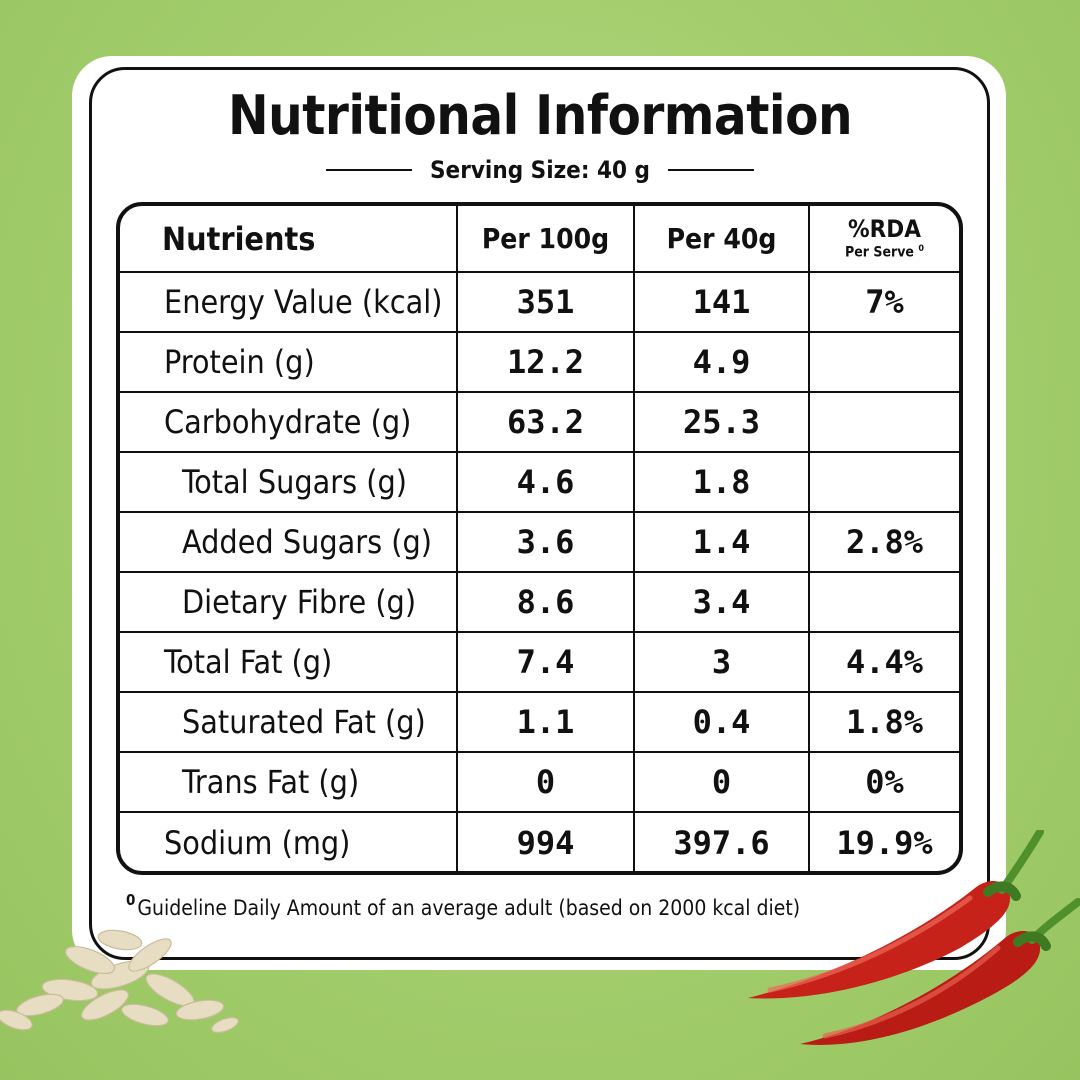 This screenshot has height=1080, width=1080. Describe the element at coordinates (883, 662) in the screenshot. I see `value-rda: 4.4%` at that location.